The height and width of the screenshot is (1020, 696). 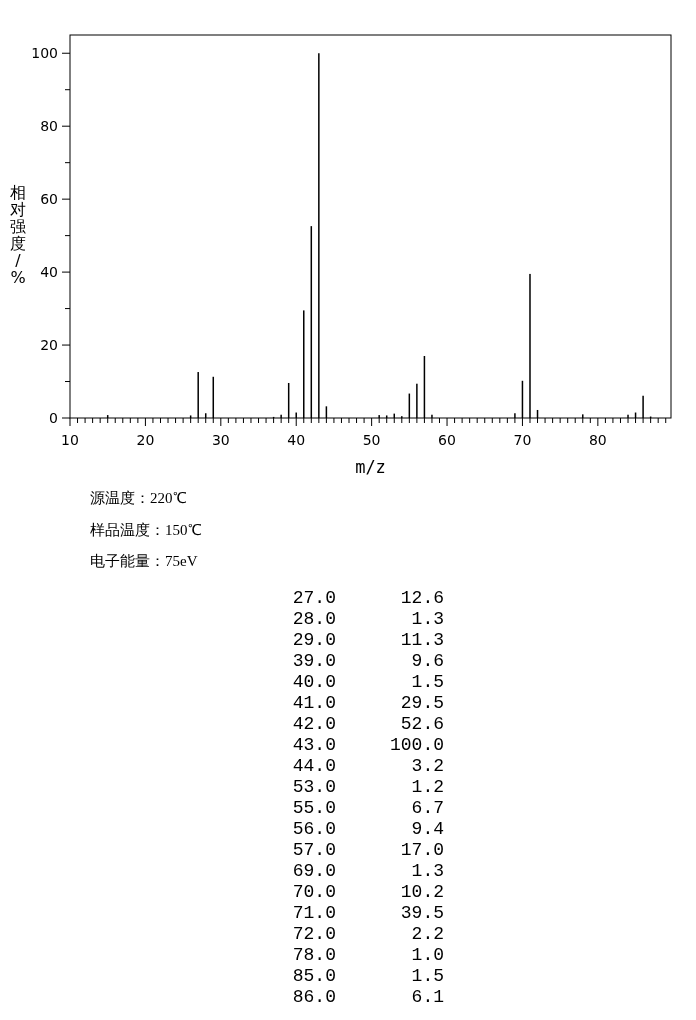 I want to click on text: 86.0 6.1, so click(x=368, y=997).